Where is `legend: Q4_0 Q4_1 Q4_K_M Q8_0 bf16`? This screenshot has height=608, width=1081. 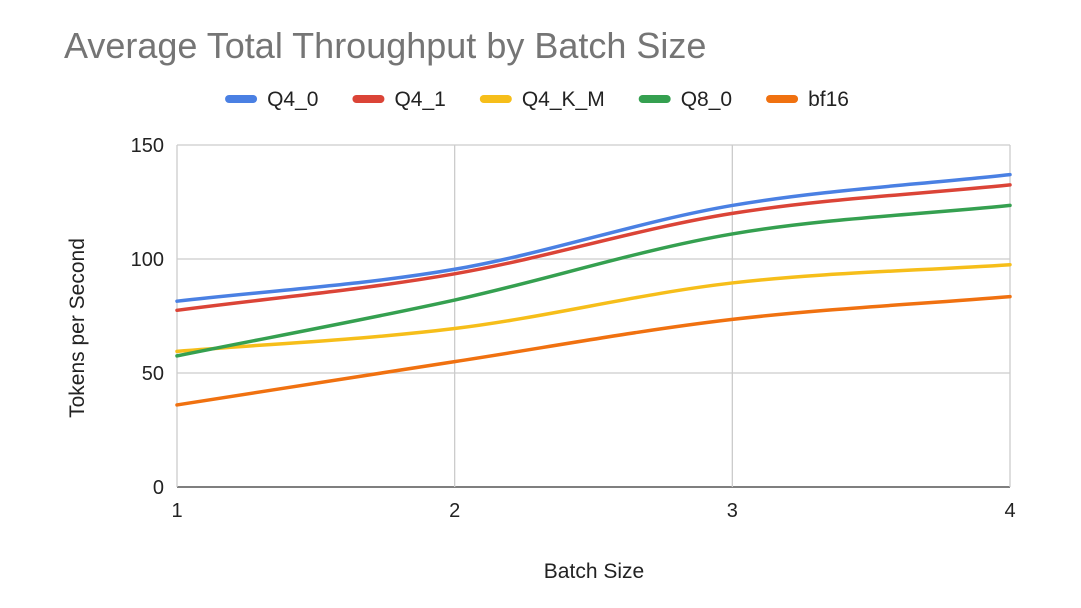 legend: Q4_0 Q4_1 Q4_K_M Q8_0 bf16 is located at coordinates (537, 99).